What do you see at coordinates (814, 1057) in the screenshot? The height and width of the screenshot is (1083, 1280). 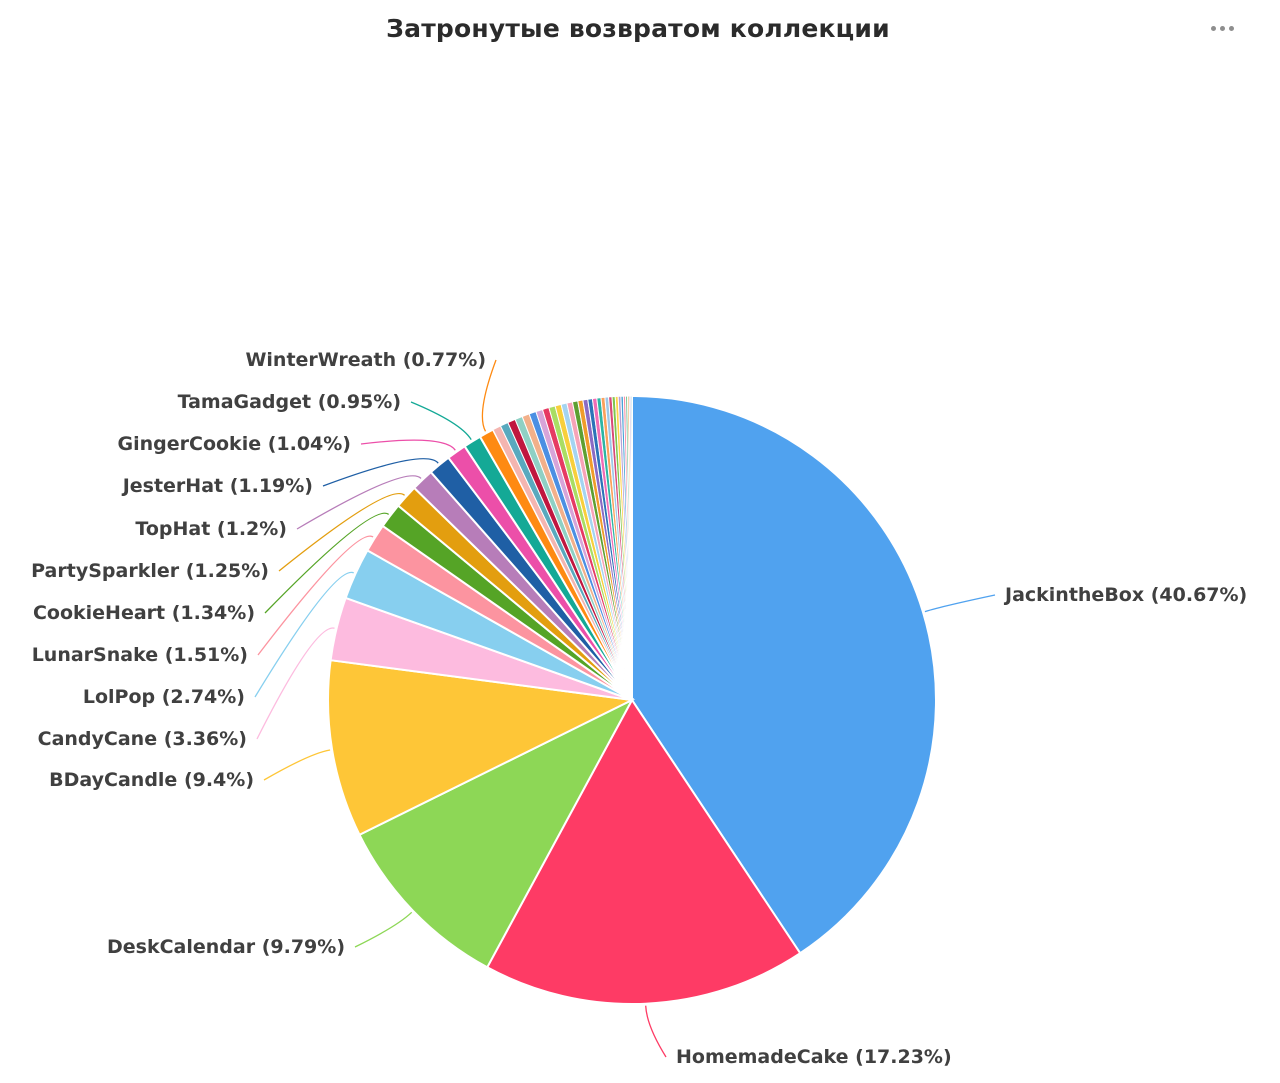 I see `slice-label: HomemadeCake (17.23%)` at bounding box center [814, 1057].